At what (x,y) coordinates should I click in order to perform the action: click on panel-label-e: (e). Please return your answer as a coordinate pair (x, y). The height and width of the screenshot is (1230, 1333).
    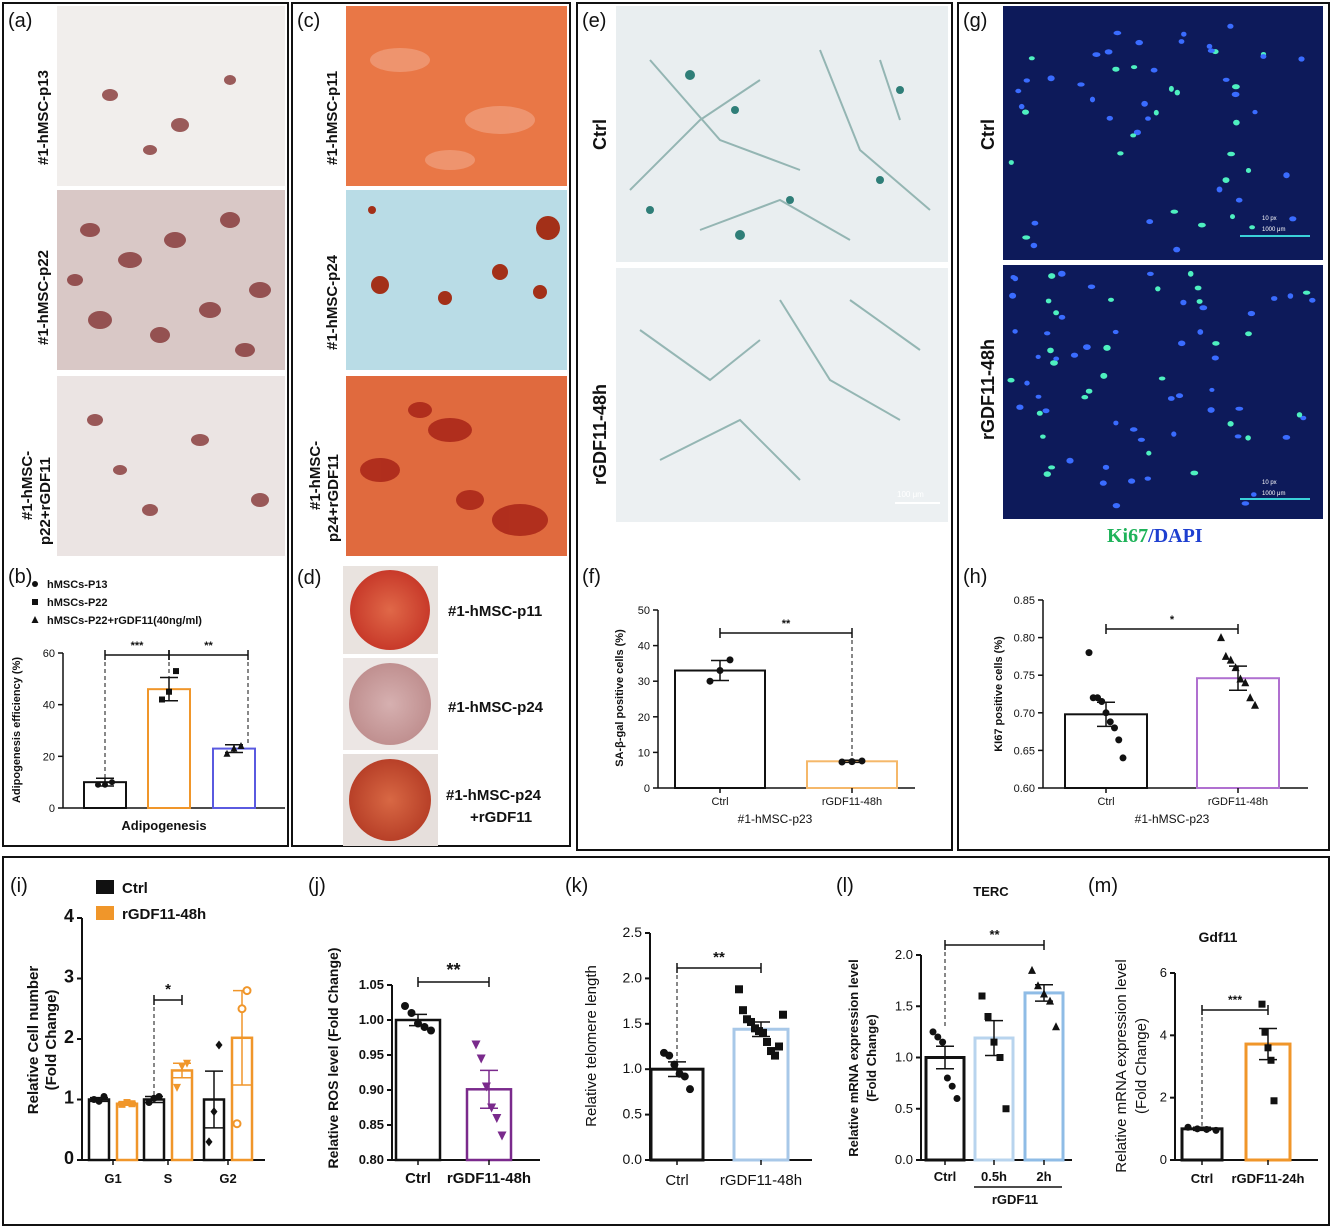
    Looking at the image, I should click on (594, 21).